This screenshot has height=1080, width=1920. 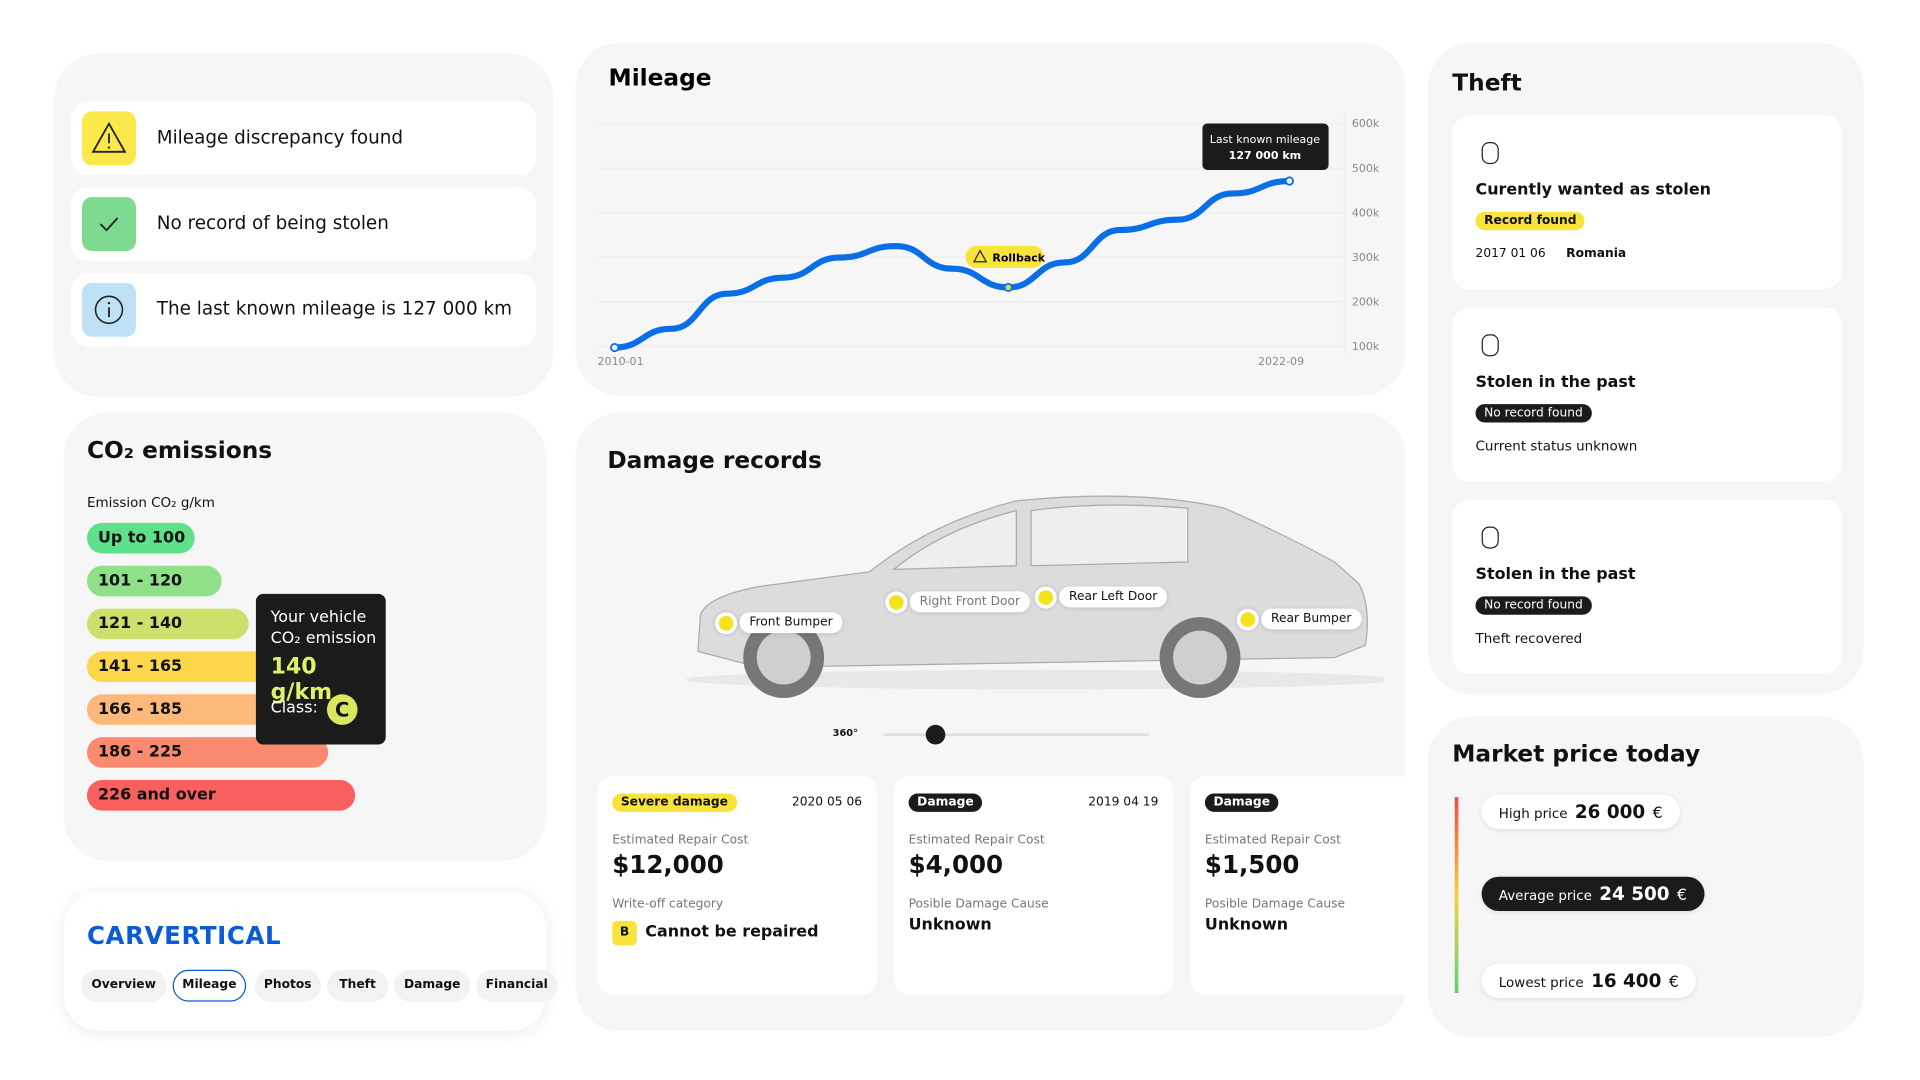 I want to click on alert-text: Mileage discrepancy found, so click(x=280, y=137).